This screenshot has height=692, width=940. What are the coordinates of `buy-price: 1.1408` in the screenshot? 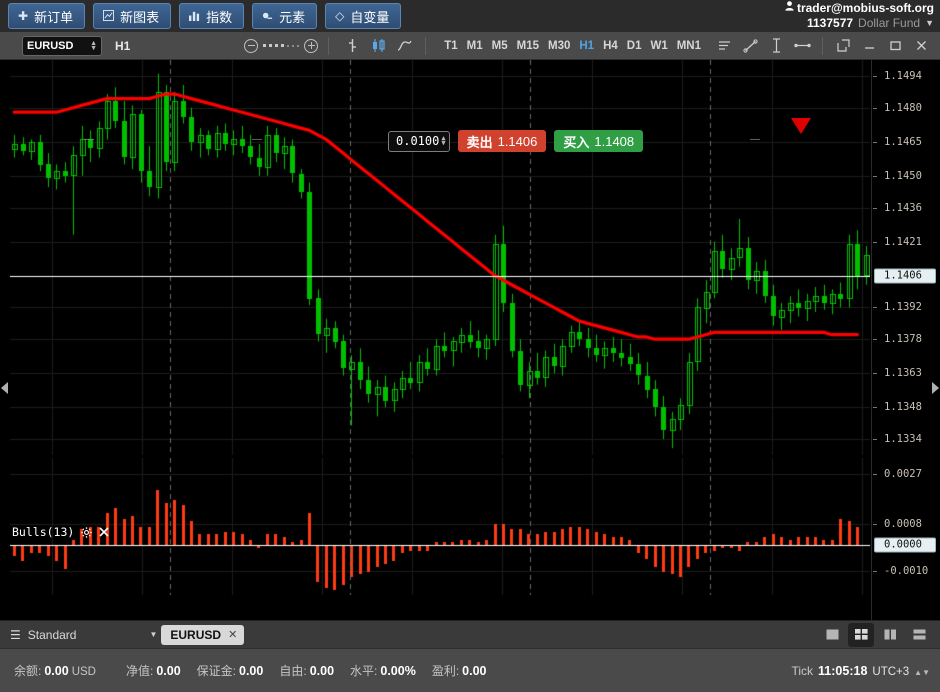 It's located at (614, 141).